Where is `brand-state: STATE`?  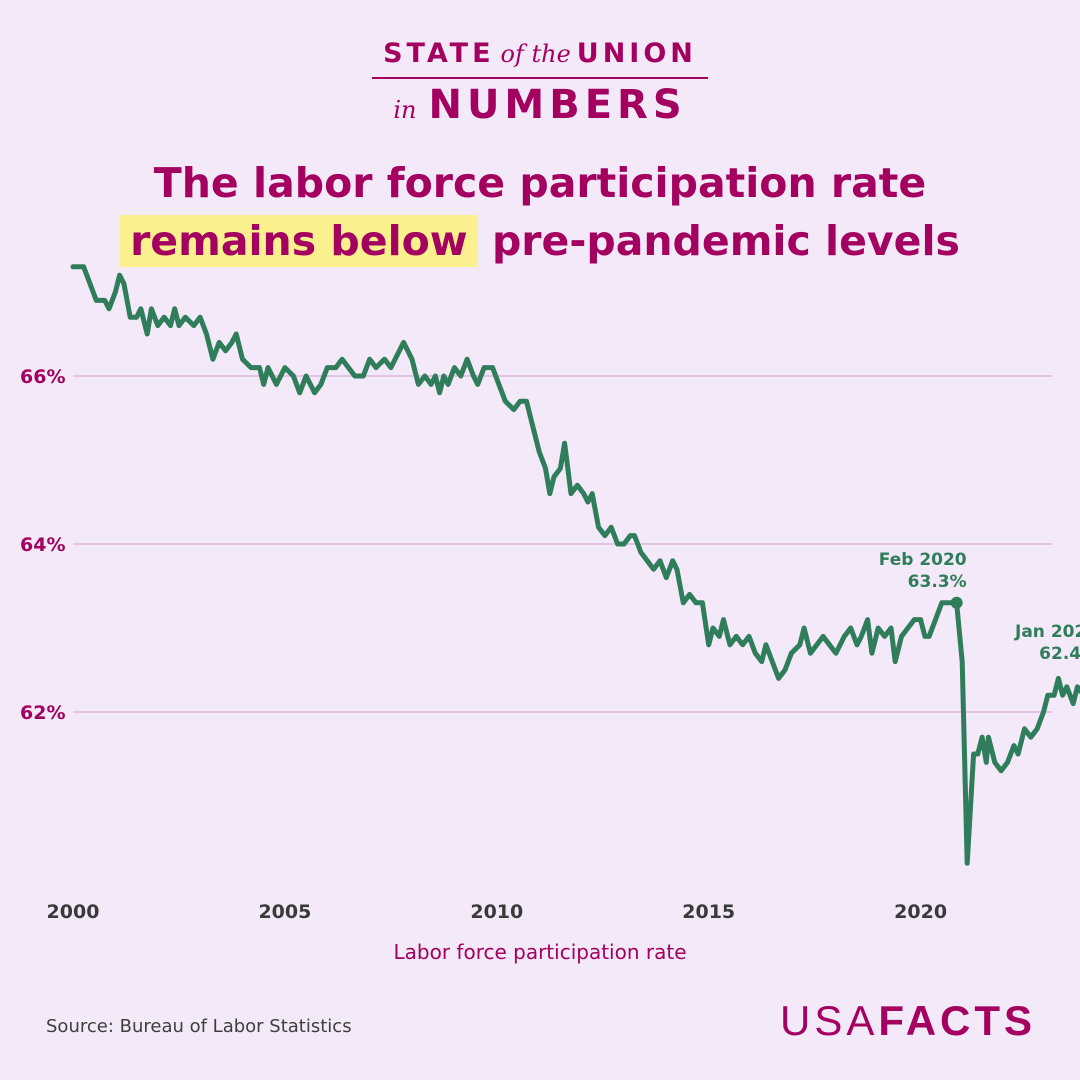
brand-state: STATE is located at coordinates (439, 53).